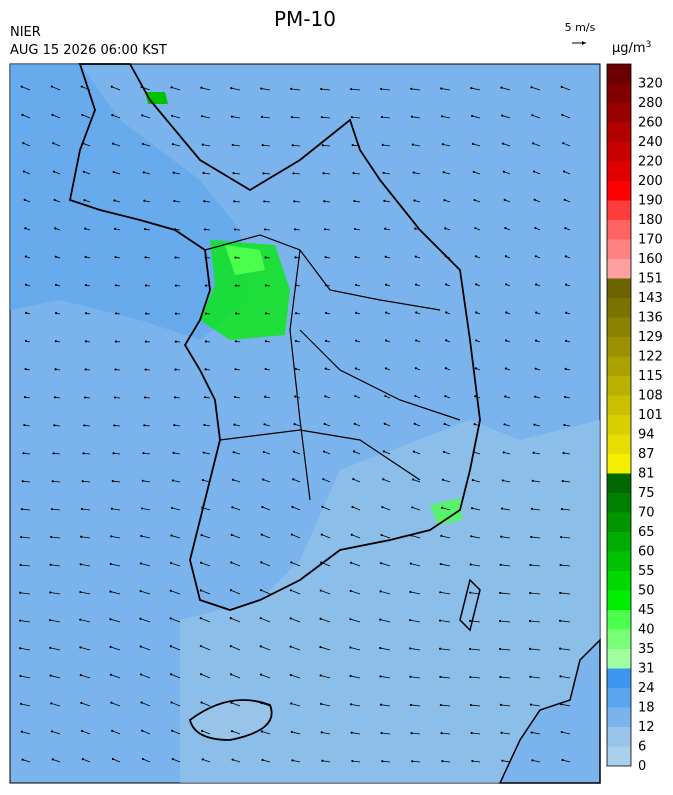 This screenshot has height=795, width=673. What do you see at coordinates (650, 259) in the screenshot?
I see `colorbar-label: 160` at bounding box center [650, 259].